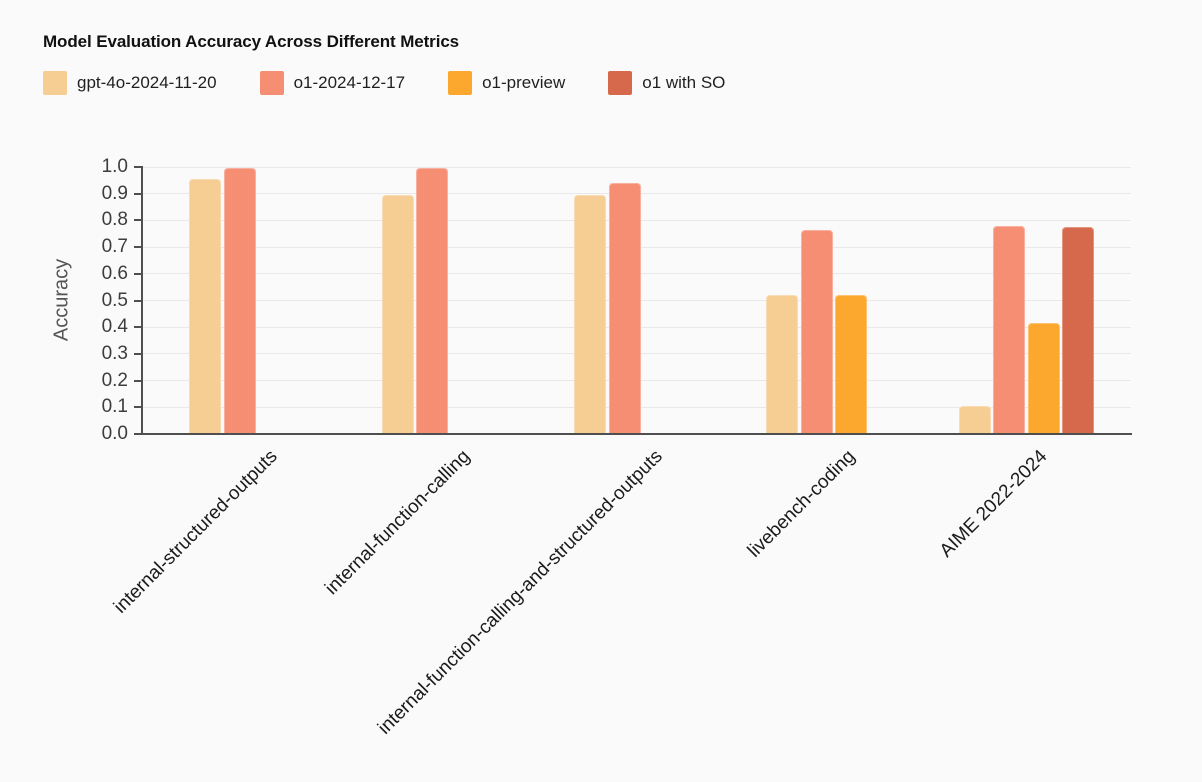 This screenshot has height=782, width=1202. Describe the element at coordinates (114, 166) in the screenshot. I see `y-tick-label: 1.0` at that location.